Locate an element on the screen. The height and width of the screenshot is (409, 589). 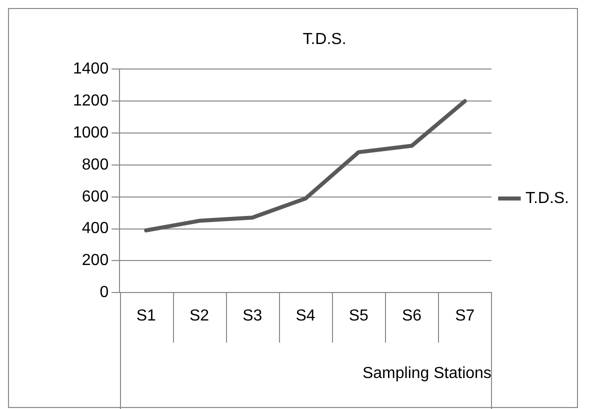
y-tick-label: 0 is located at coordinates (104, 293).